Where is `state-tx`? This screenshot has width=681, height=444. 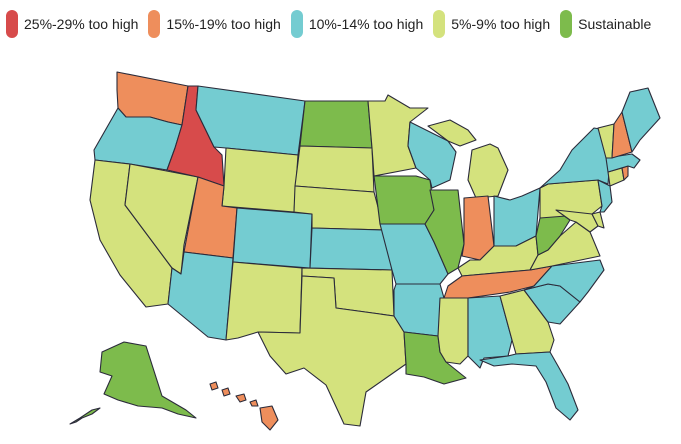 state-tx is located at coordinates (332, 351).